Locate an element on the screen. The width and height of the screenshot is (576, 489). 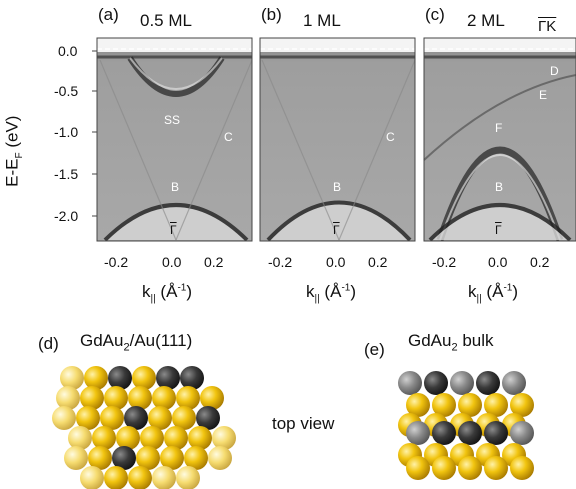
axis-ticks is located at coordinates (94, 133).